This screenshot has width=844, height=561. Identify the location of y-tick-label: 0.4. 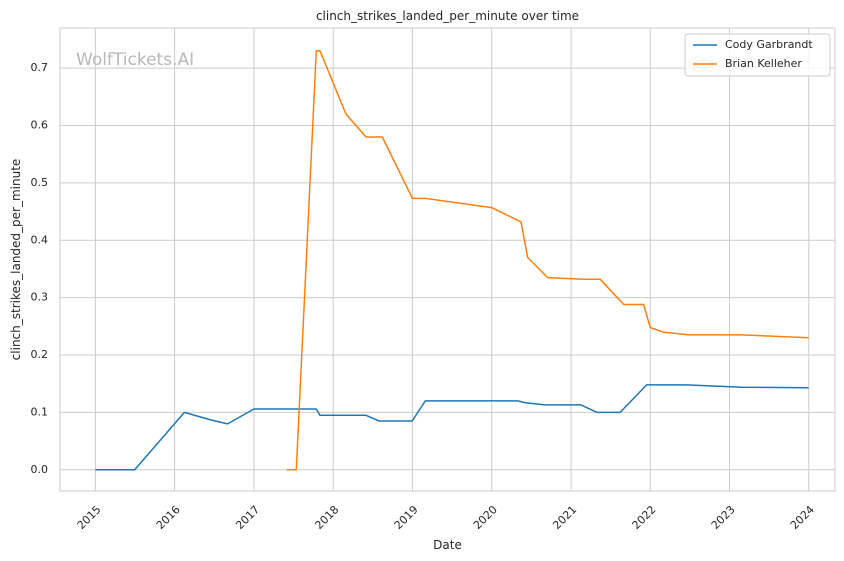
(40, 239).